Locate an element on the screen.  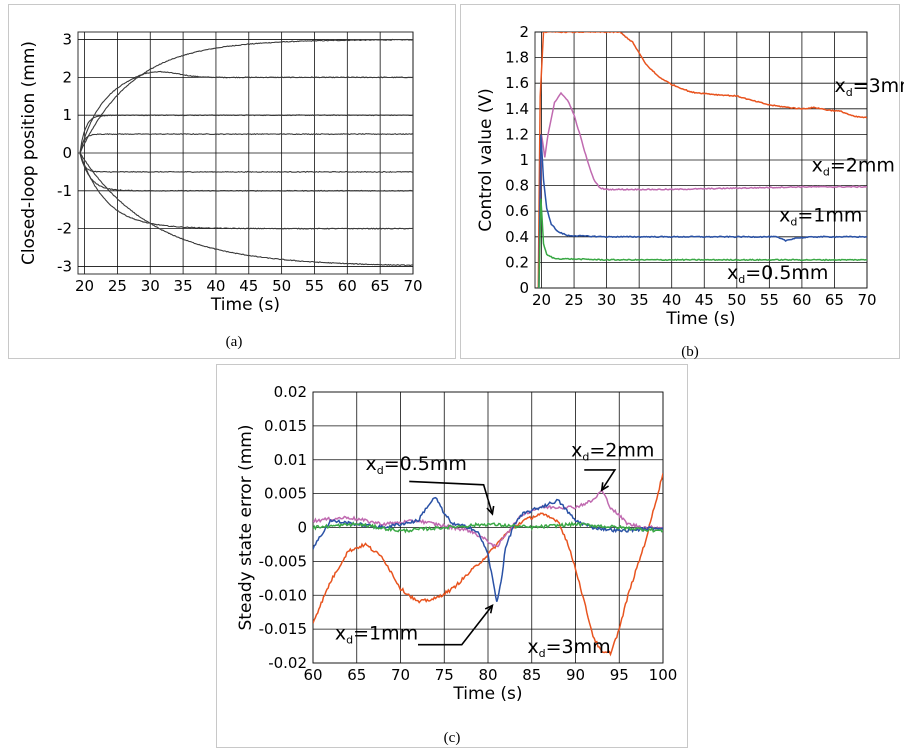
y-tick-label: 0.02 is located at coordinates (290, 392).